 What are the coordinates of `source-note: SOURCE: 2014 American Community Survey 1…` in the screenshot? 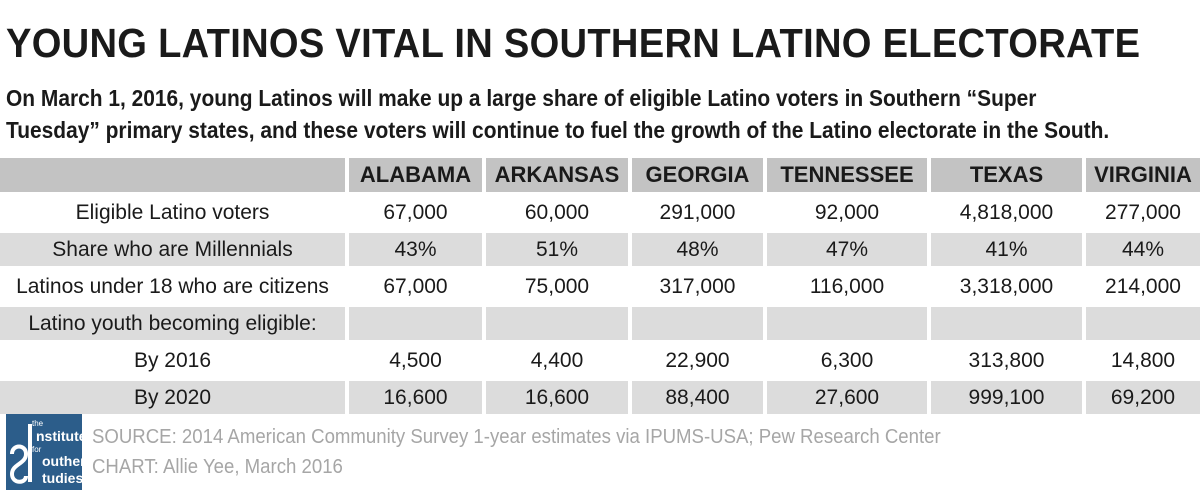 It's located at (516, 452).